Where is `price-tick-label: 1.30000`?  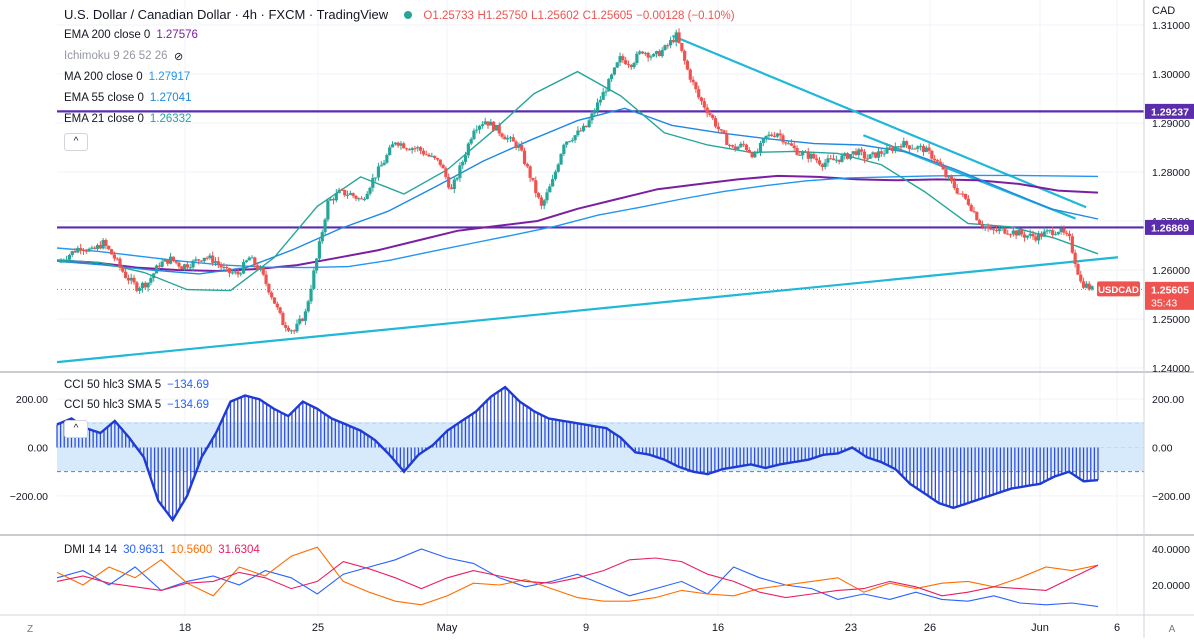
price-tick-label: 1.30000 is located at coordinates (1171, 75).